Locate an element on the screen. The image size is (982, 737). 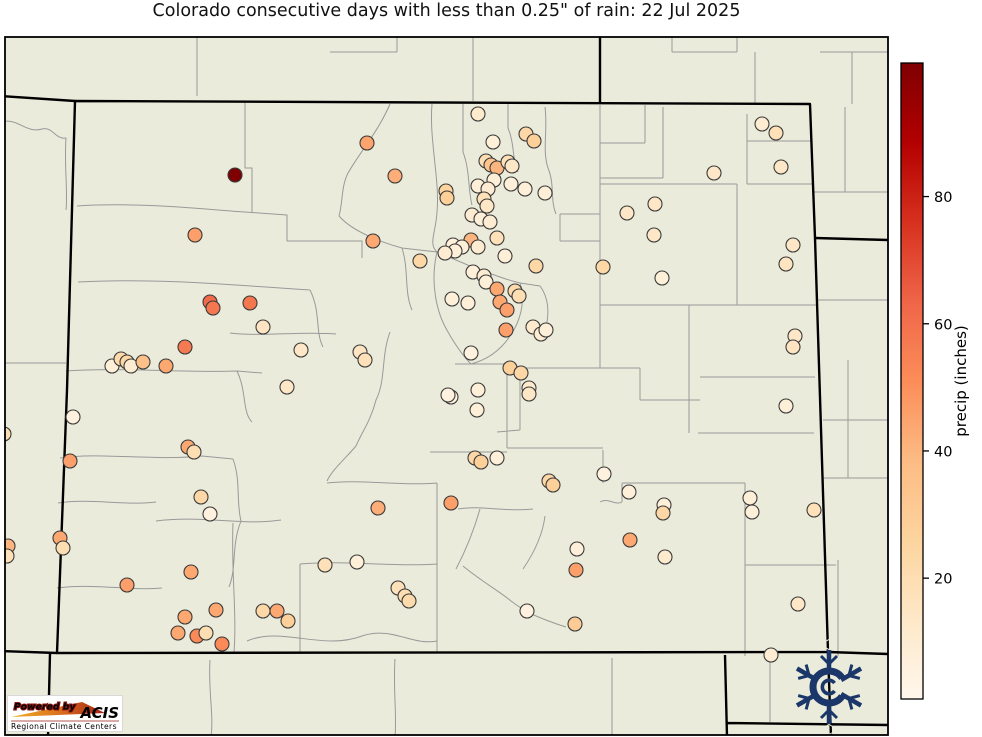
colorado-climate-center-logo is located at coordinates (829, 686).